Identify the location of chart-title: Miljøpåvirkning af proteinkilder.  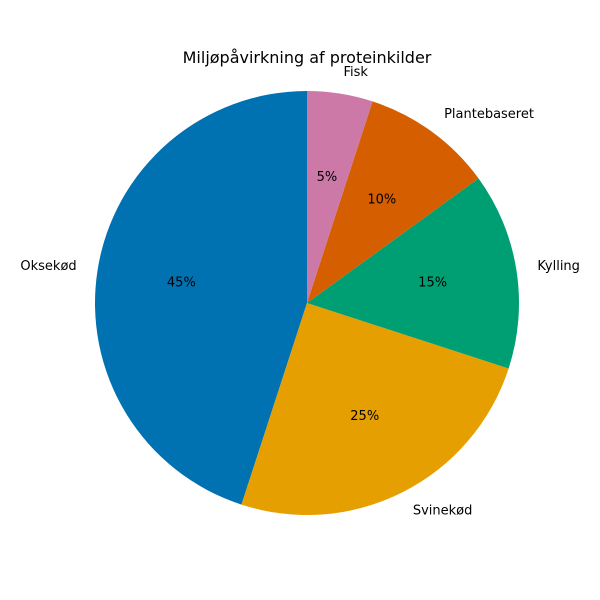
(307, 57).